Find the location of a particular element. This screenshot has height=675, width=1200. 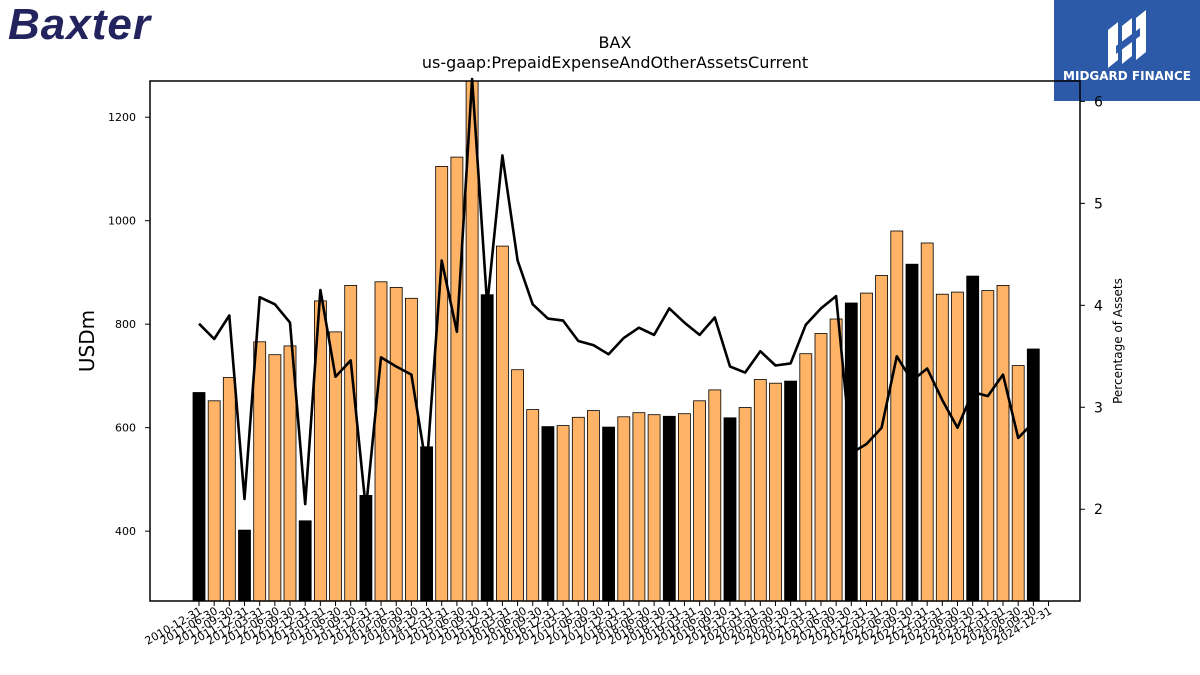

y2-tick-label: 5 is located at coordinates (1098, 204).